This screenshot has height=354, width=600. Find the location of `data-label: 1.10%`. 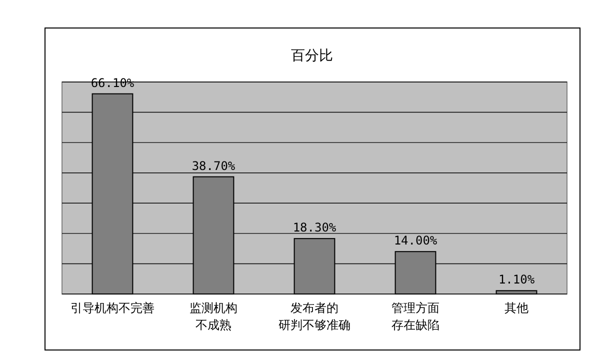

data-label: 1.10% is located at coordinates (517, 279).